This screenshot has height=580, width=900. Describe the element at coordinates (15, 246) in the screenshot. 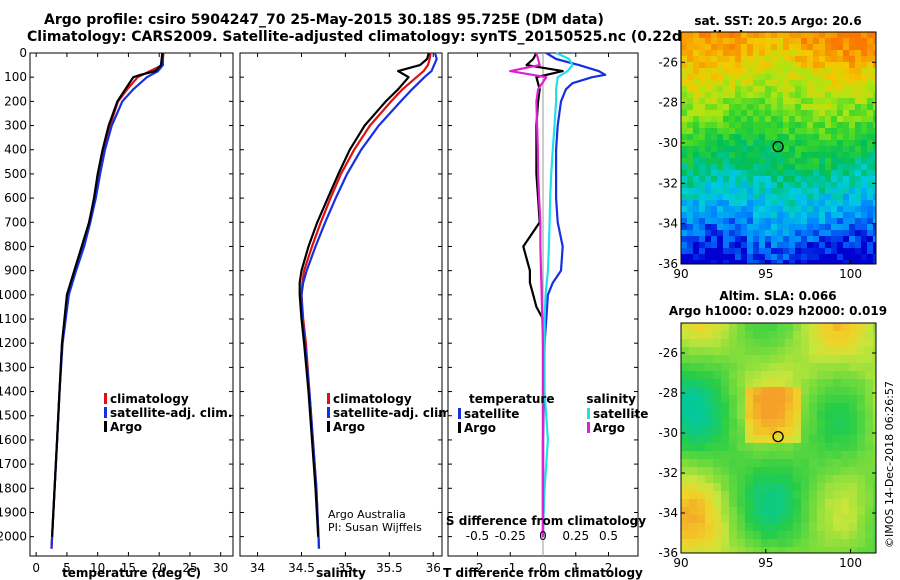

I see `depth-tick-label: 800` at that location.